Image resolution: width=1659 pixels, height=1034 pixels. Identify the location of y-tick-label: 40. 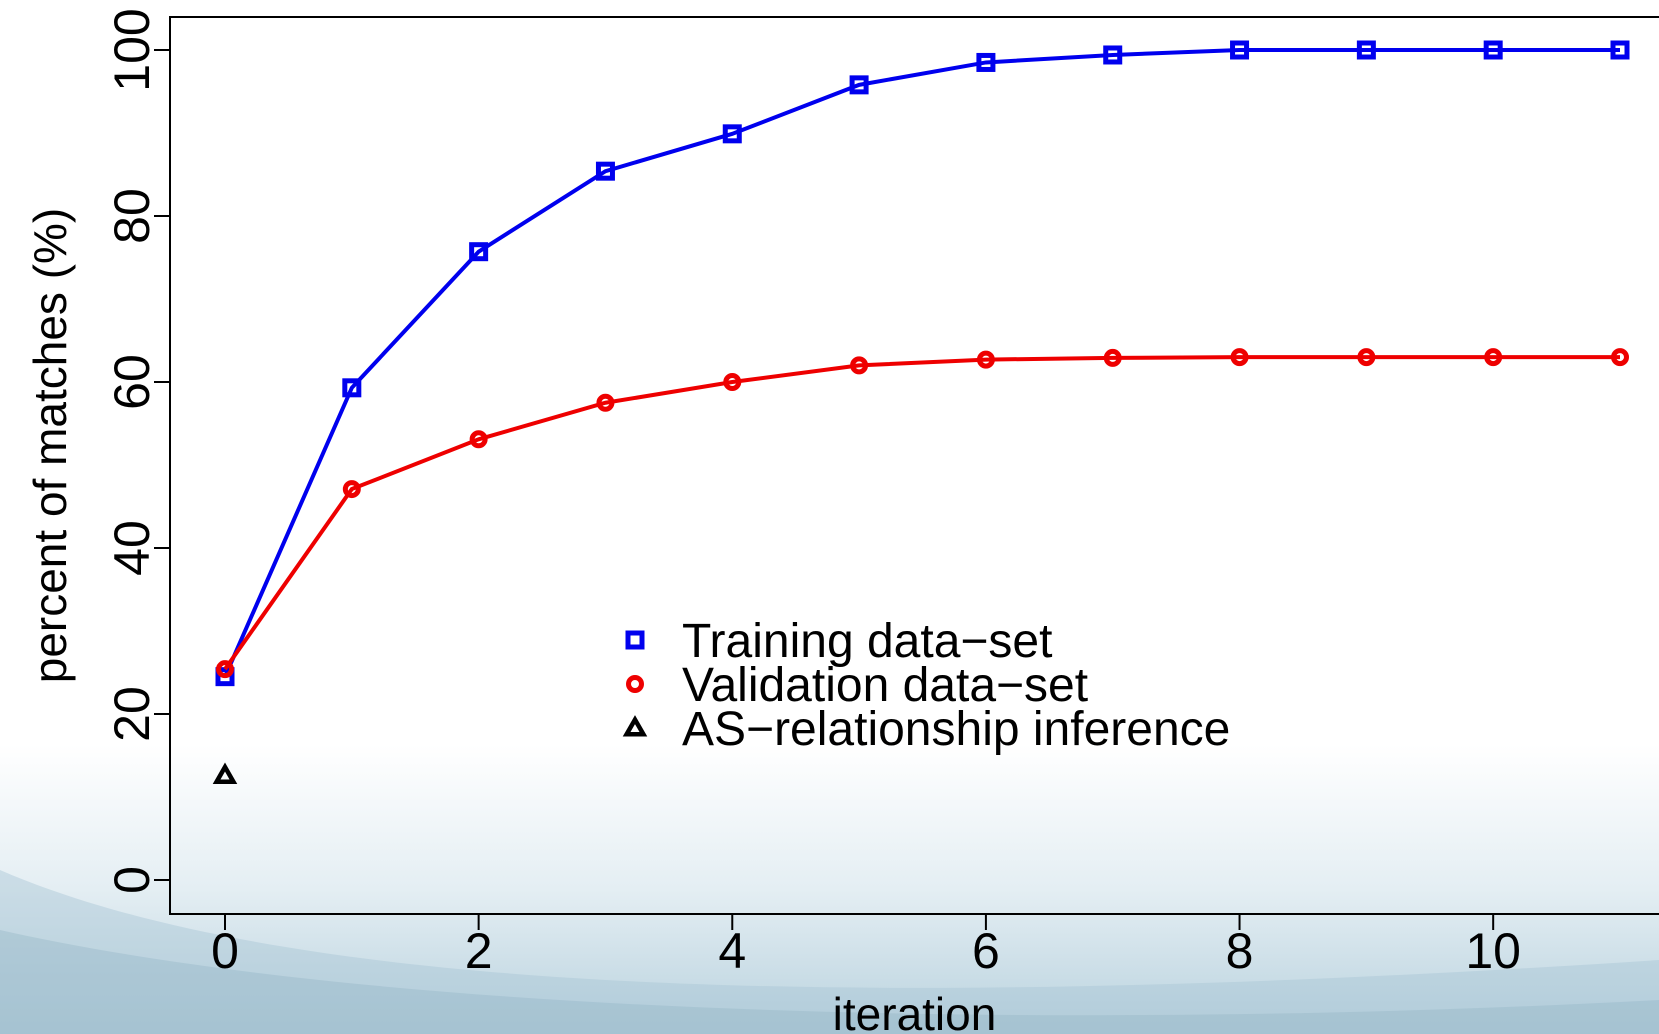
(132, 548).